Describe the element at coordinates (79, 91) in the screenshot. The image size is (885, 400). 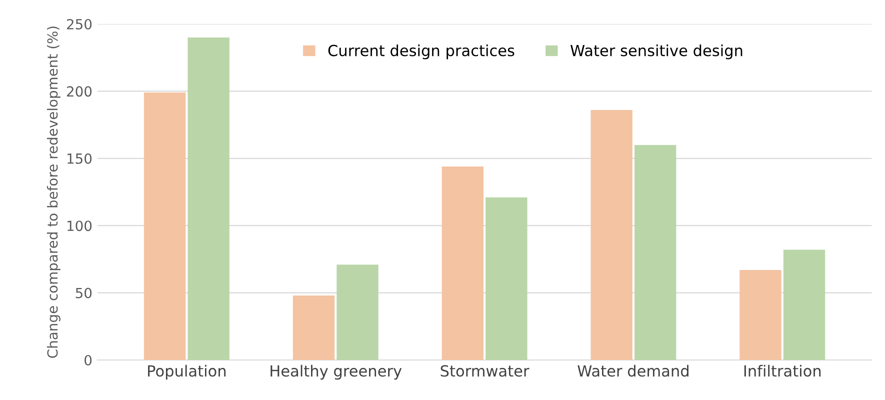
I see `y-tick-label: 200` at that location.